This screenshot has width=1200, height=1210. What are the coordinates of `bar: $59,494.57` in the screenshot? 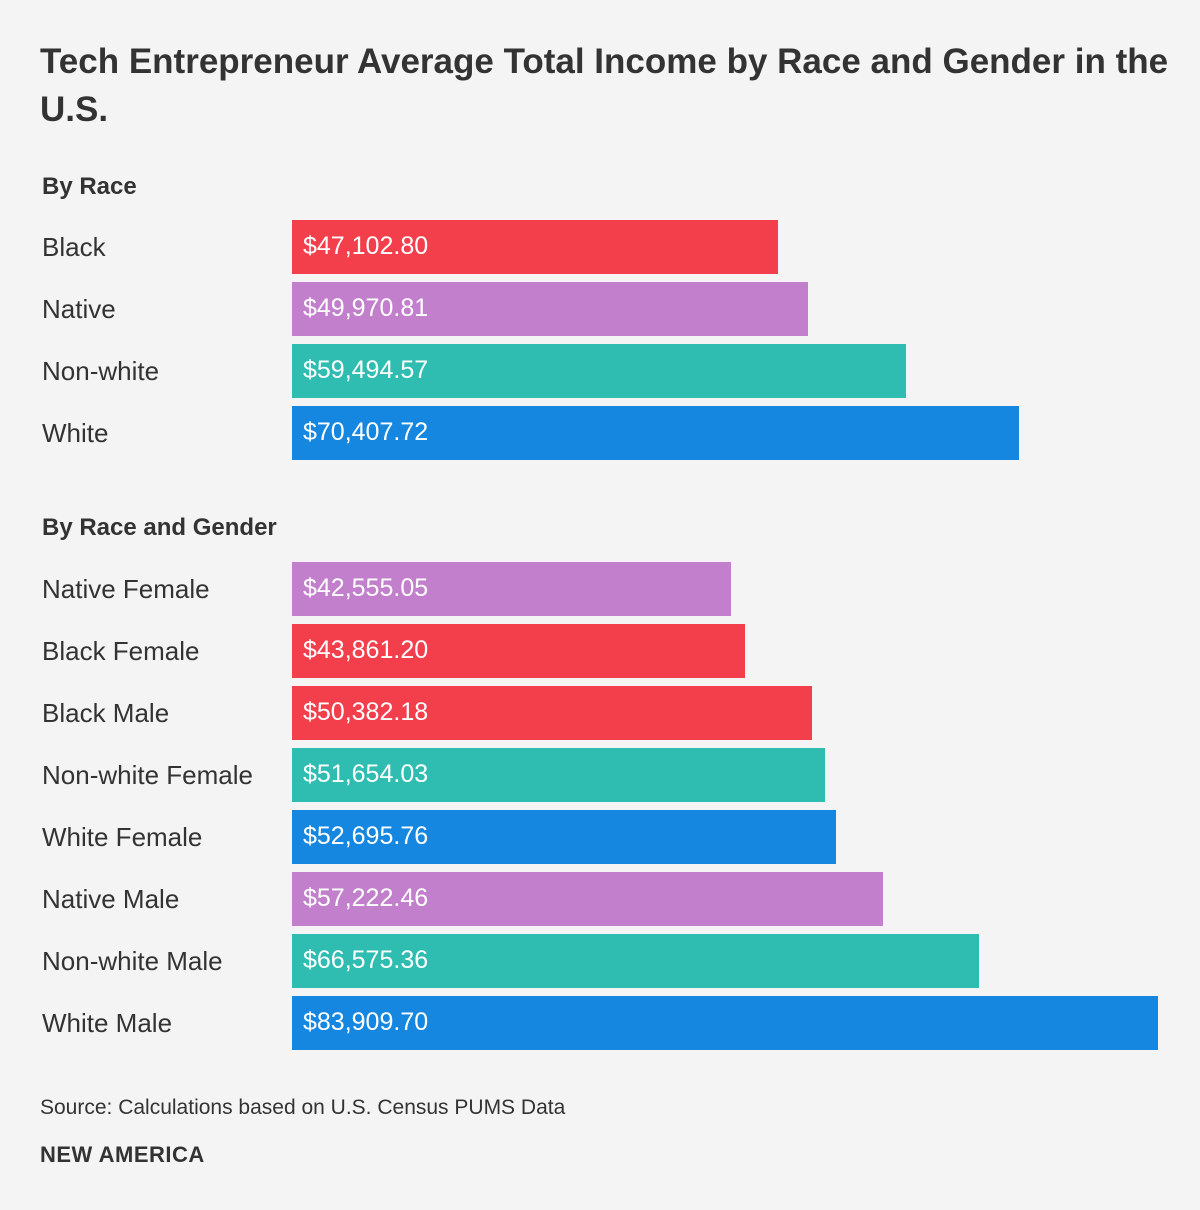 It's located at (599, 371).